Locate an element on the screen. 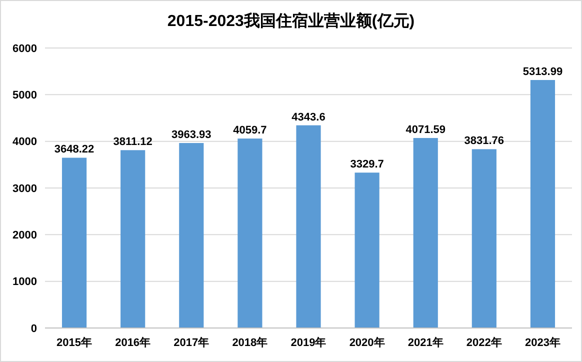 This screenshot has width=582, height=362. x-tick-label: 2016年 is located at coordinates (133, 342).